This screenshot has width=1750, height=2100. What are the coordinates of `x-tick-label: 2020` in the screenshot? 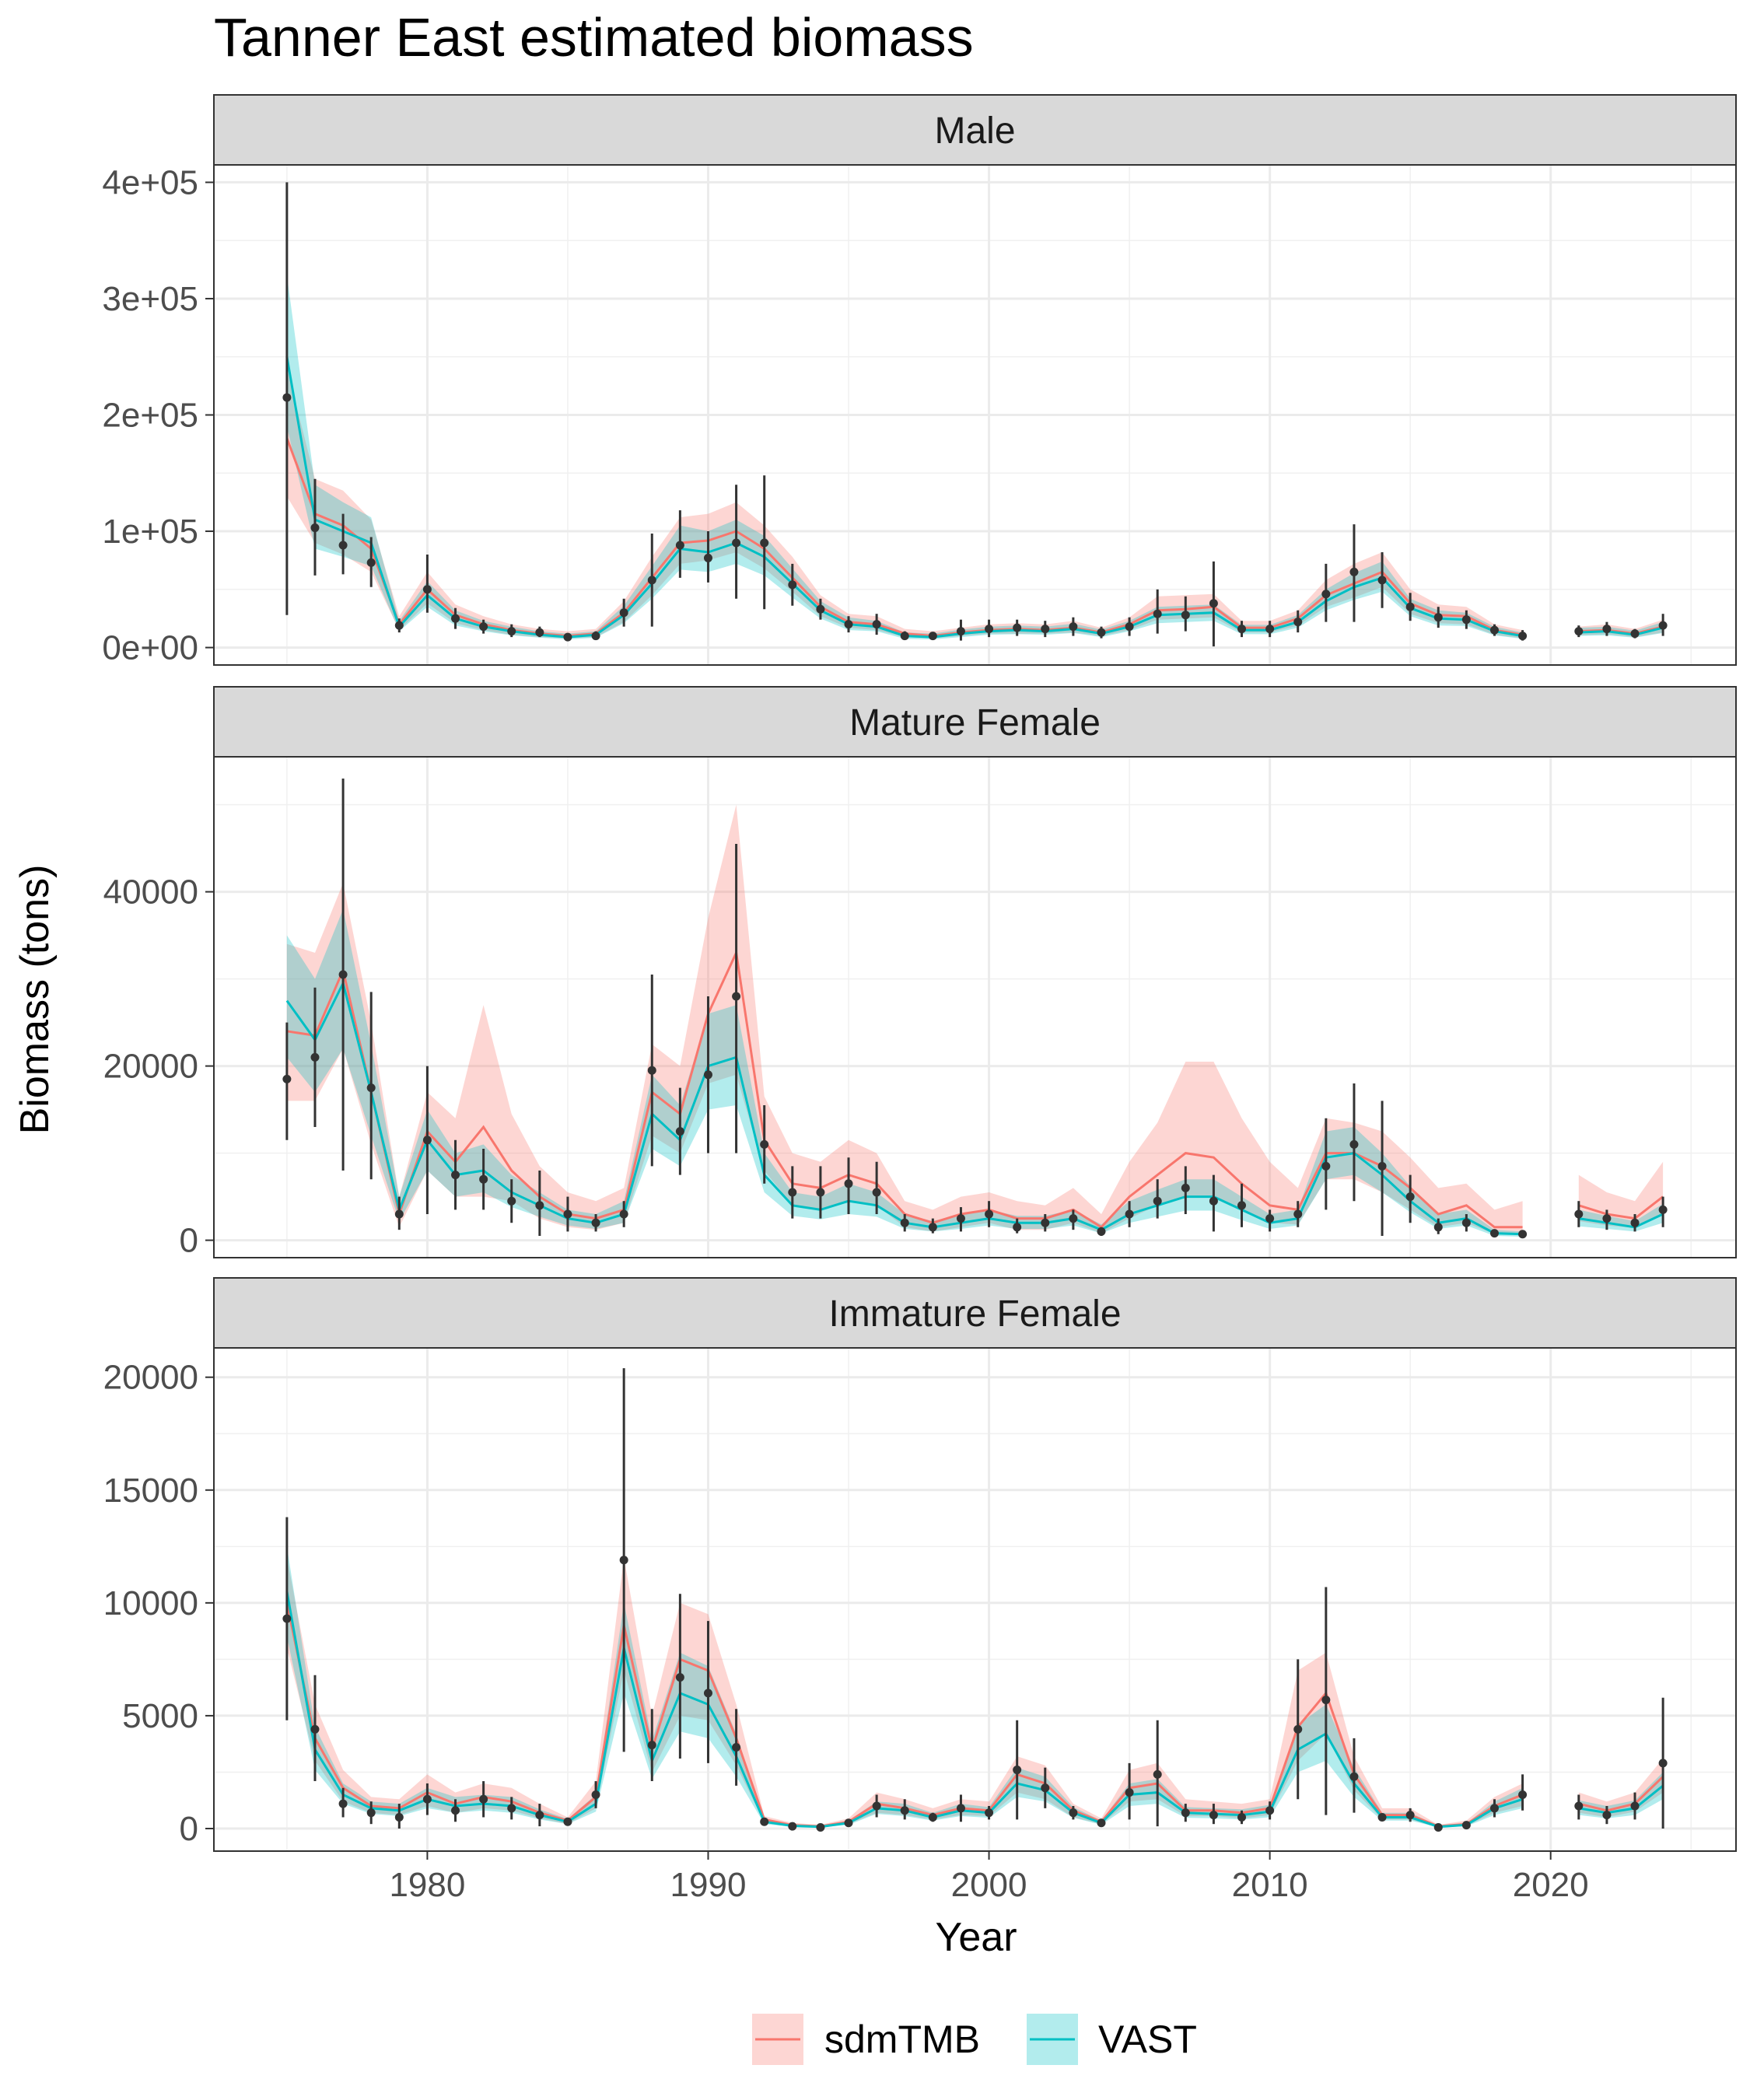 It's located at (1551, 1885).